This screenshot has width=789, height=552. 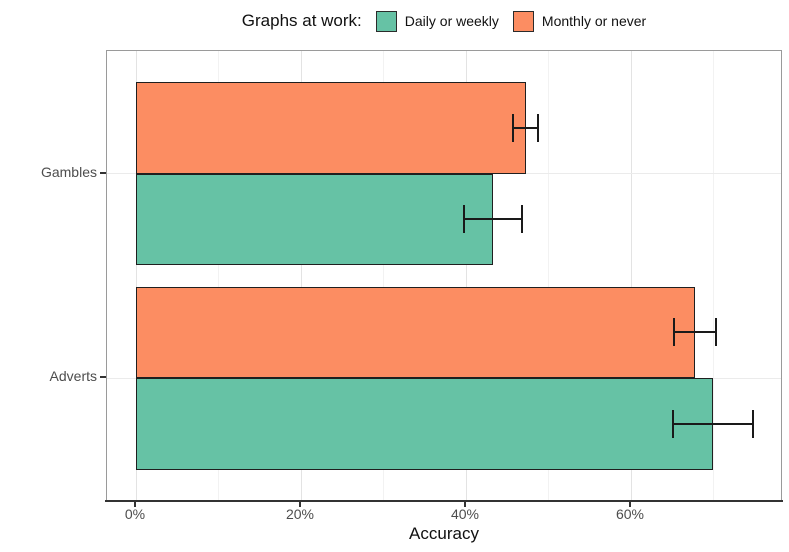 I want to click on bar-adverts-monthly-or-never, so click(x=416, y=332).